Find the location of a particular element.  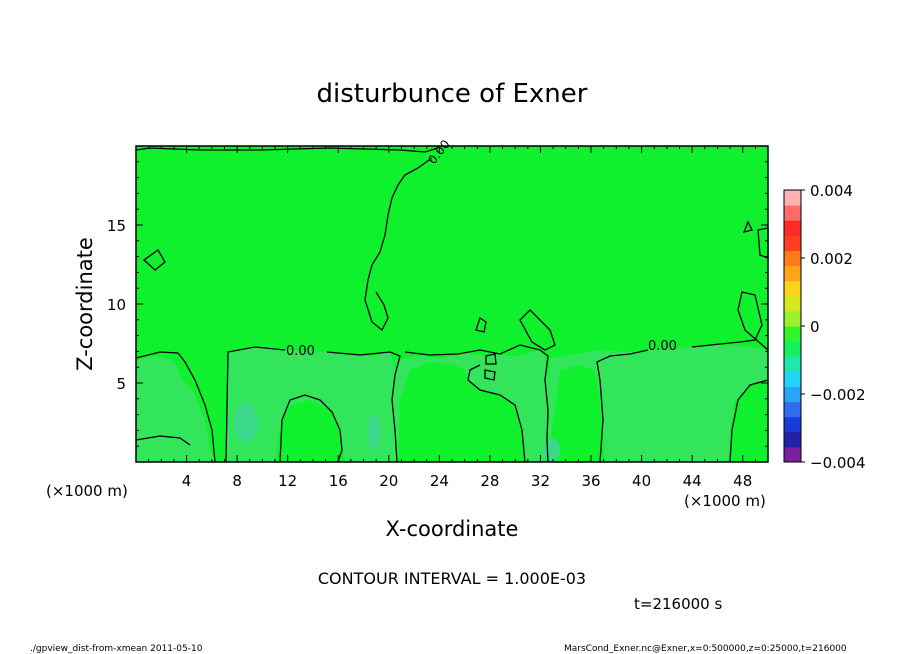

x-tick-label: 16 is located at coordinates (338, 481).